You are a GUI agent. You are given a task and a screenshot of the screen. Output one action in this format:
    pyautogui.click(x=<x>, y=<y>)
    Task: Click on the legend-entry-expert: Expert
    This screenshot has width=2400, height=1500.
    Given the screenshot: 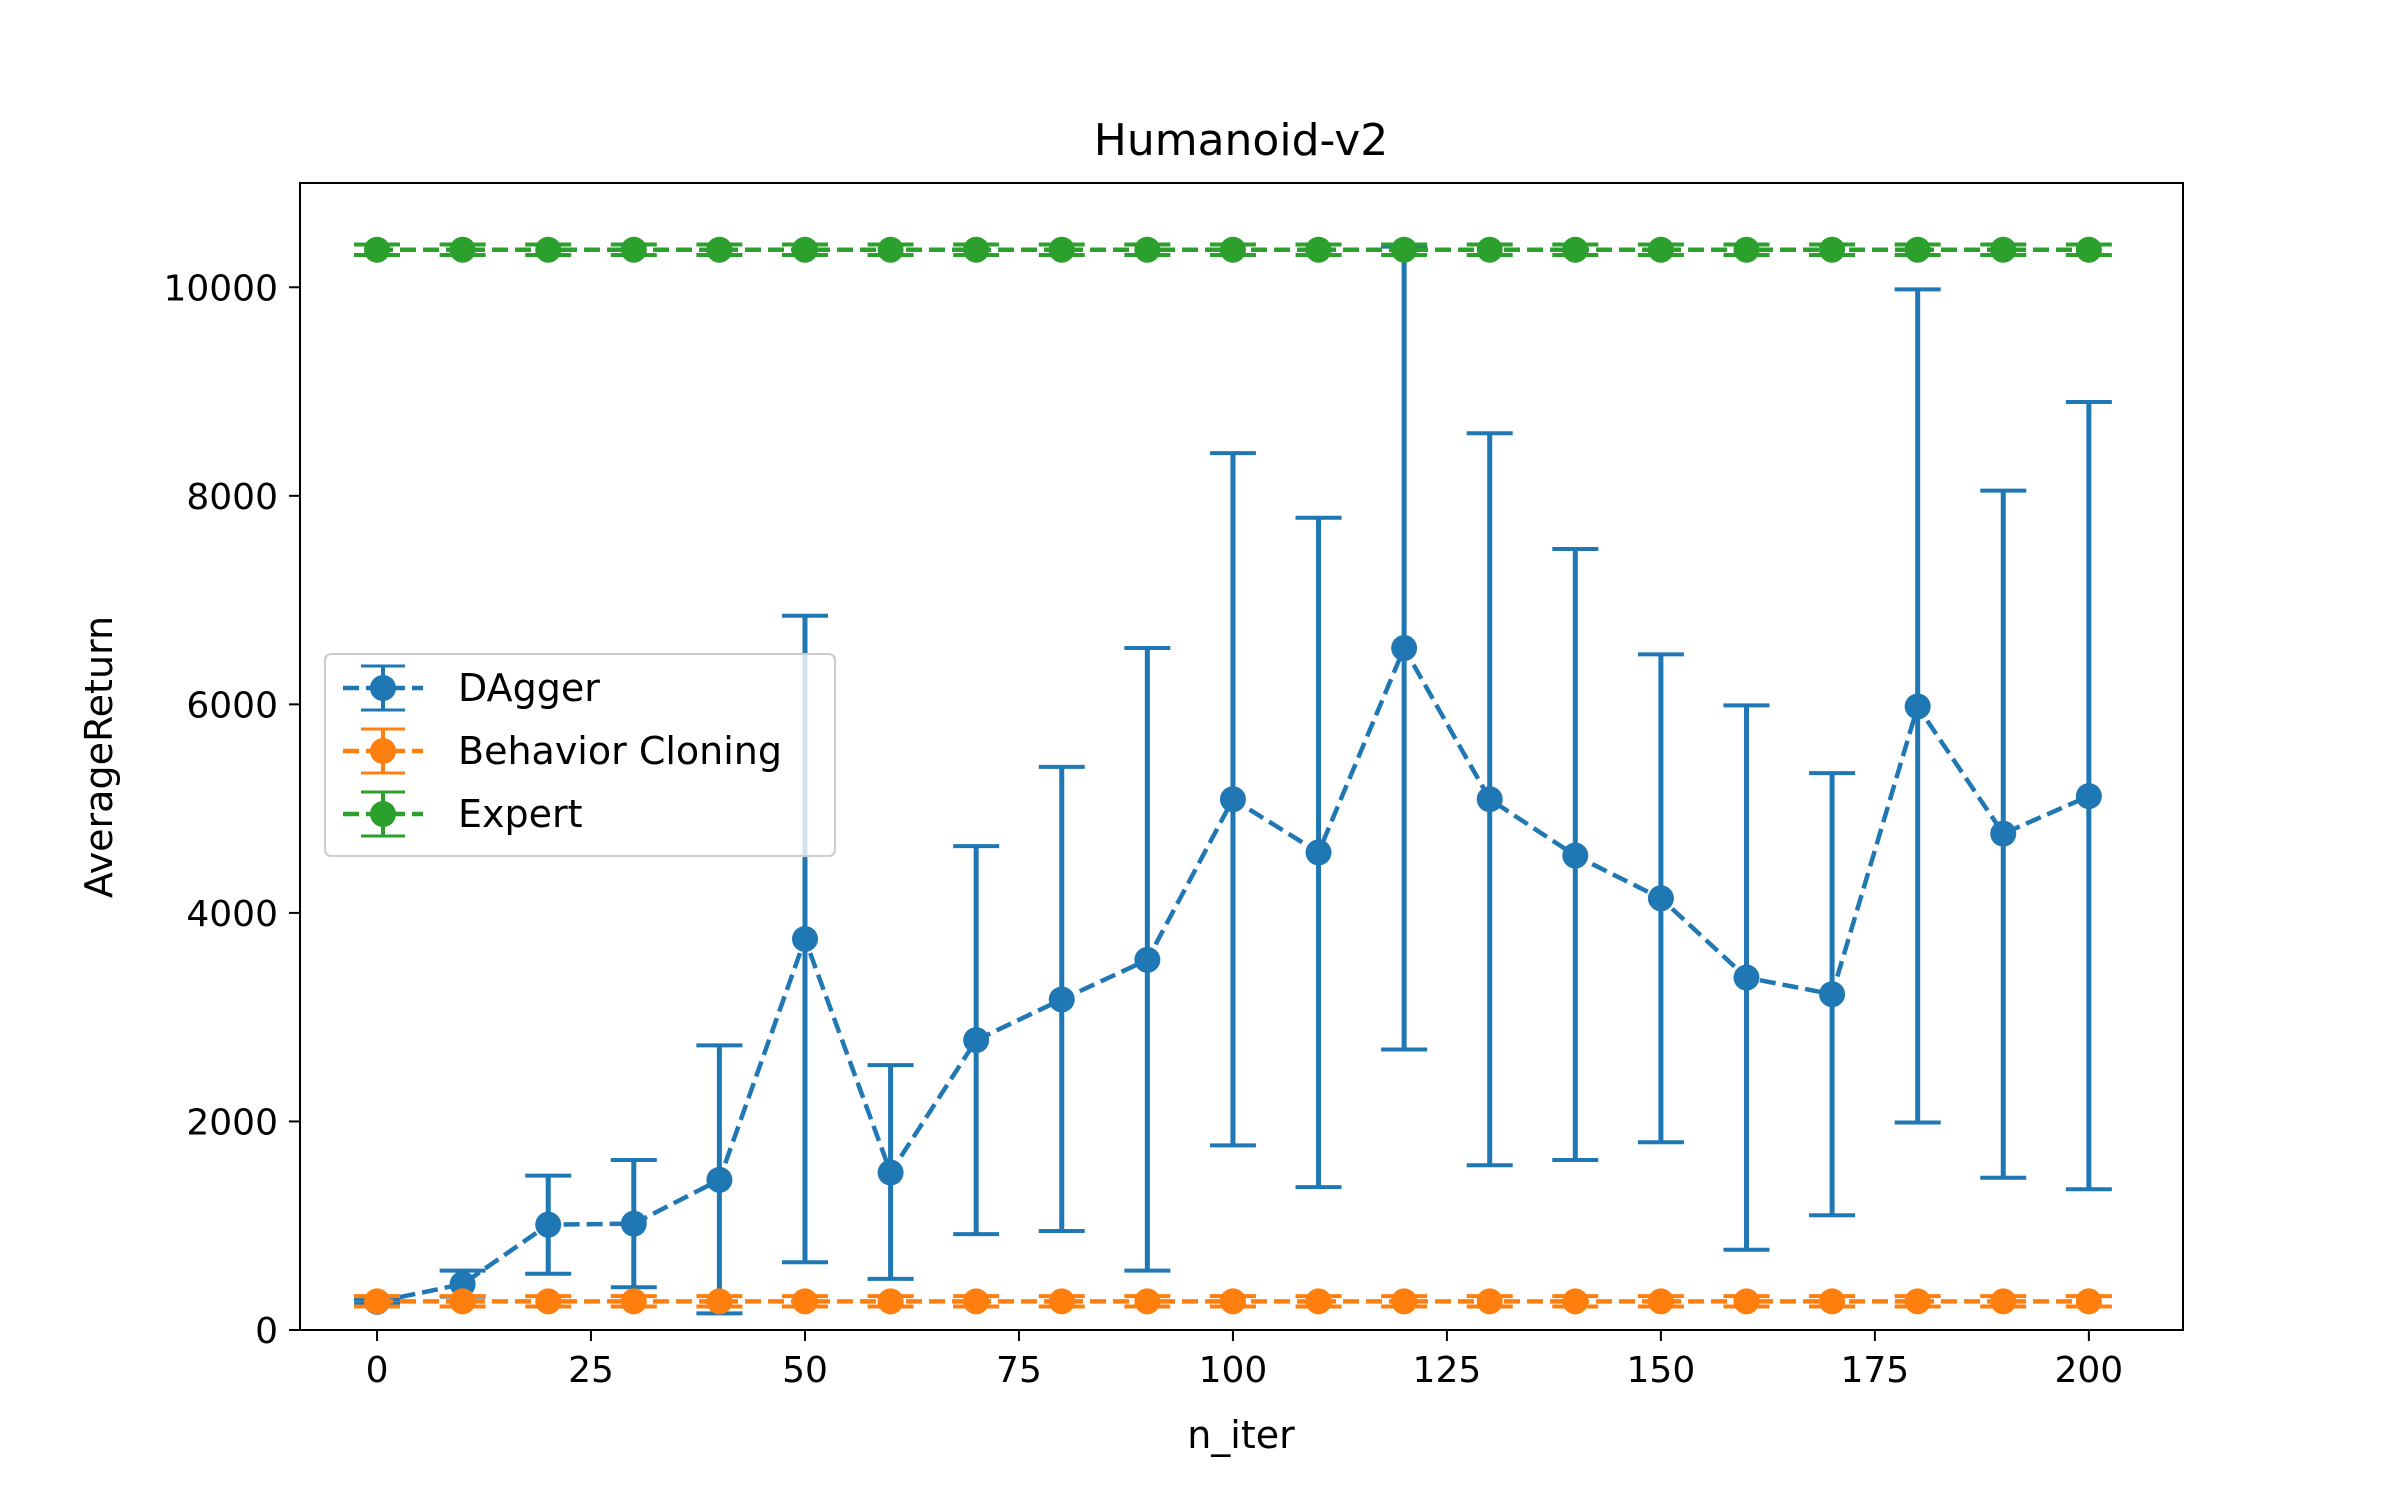 What is the action you would take?
    pyautogui.click(x=463, y=814)
    